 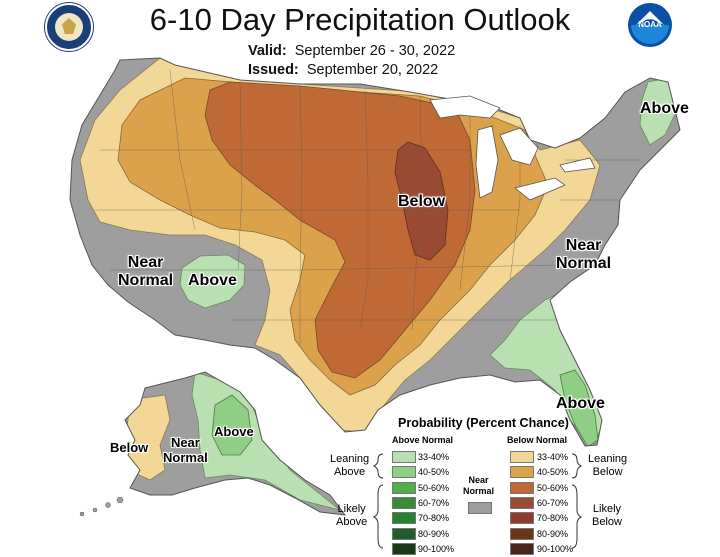 I want to click on valid-dates: Valid: September 26 - 30, 2022, so click(x=351, y=51).